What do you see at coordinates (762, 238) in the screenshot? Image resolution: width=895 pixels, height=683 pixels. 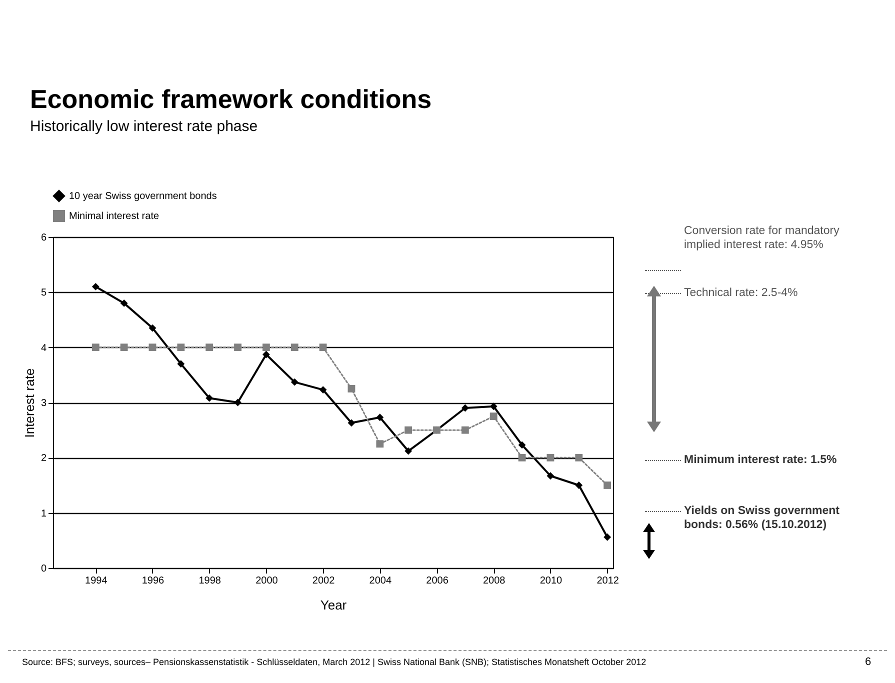 I see `text: Conversion rate for mandatory implied interest rate: 4.95%` at bounding box center [762, 238].